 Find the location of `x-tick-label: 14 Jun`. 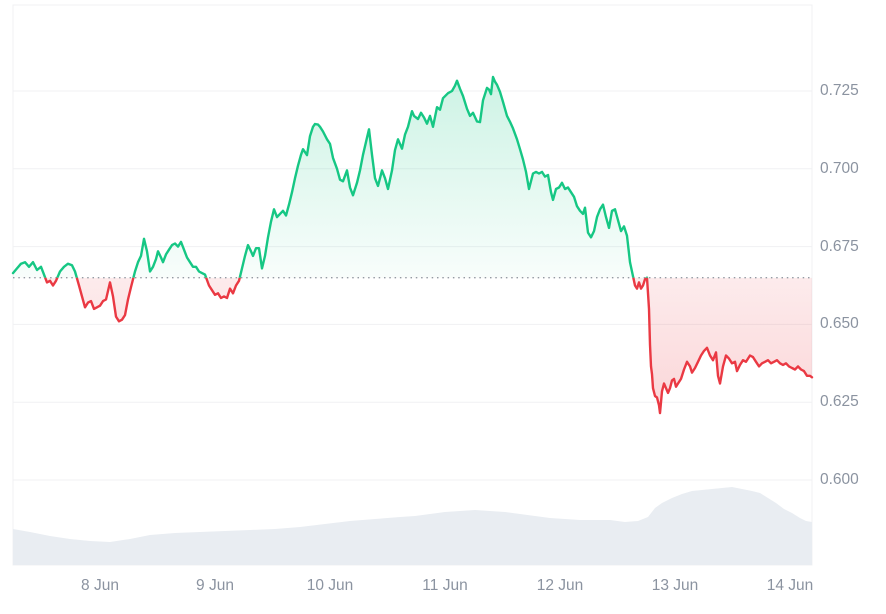

x-tick-label: 14 Jun is located at coordinates (790, 585).